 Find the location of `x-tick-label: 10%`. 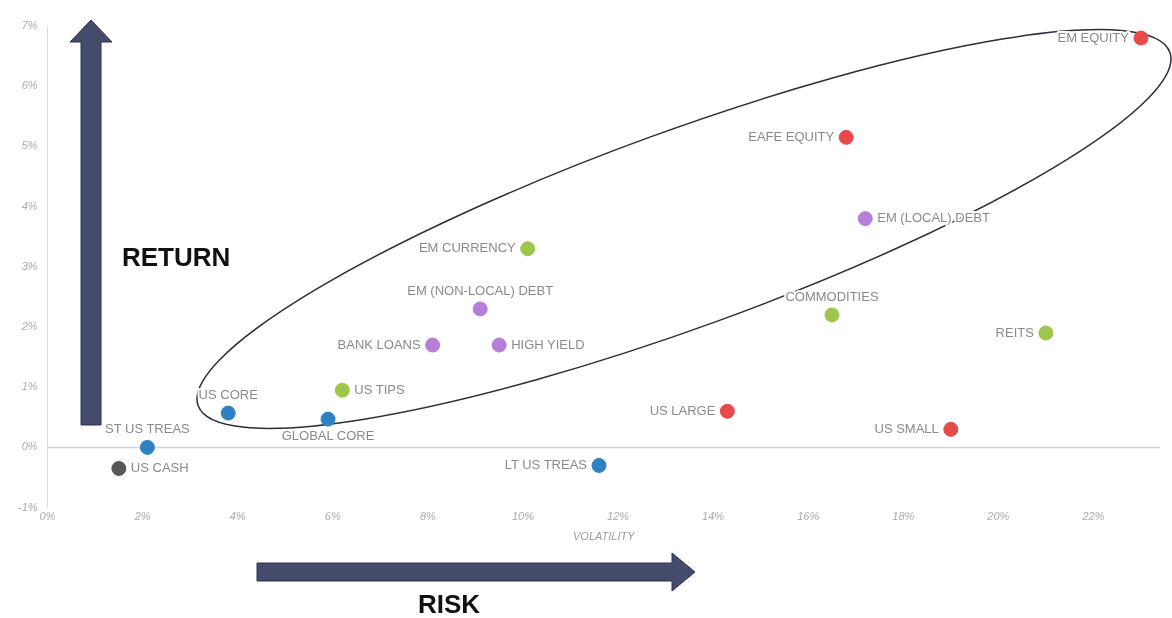

x-tick-label: 10% is located at coordinates (523, 516).